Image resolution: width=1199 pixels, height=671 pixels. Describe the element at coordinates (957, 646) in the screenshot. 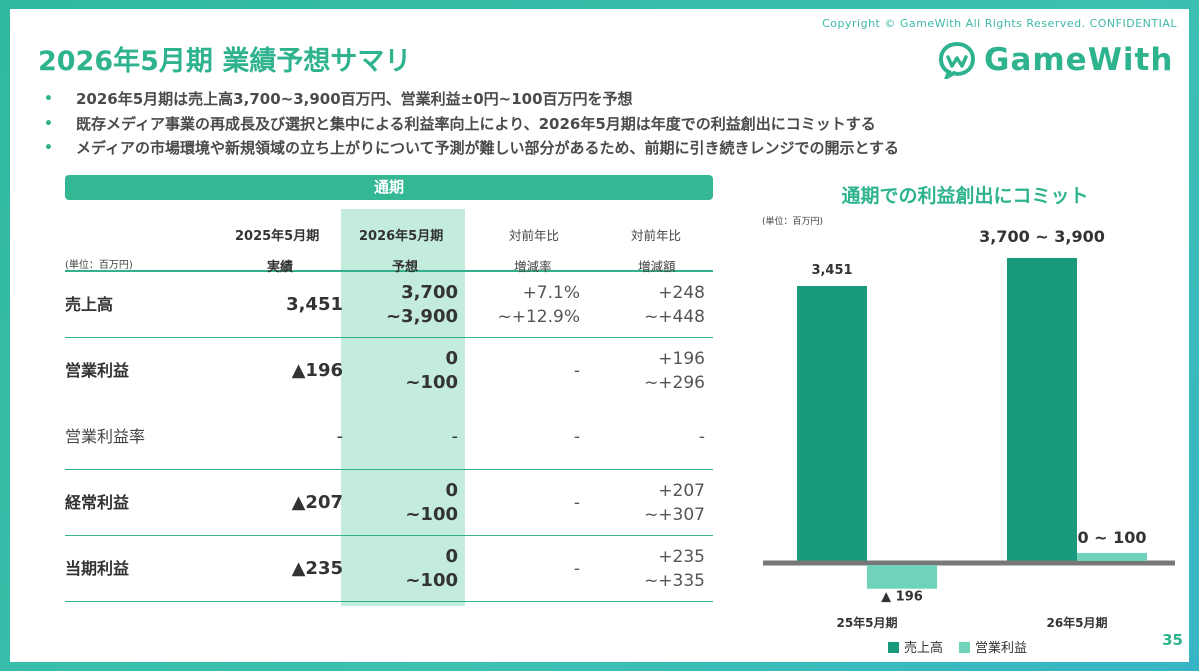

I see `chart-legend: 売上高 営業利益` at that location.